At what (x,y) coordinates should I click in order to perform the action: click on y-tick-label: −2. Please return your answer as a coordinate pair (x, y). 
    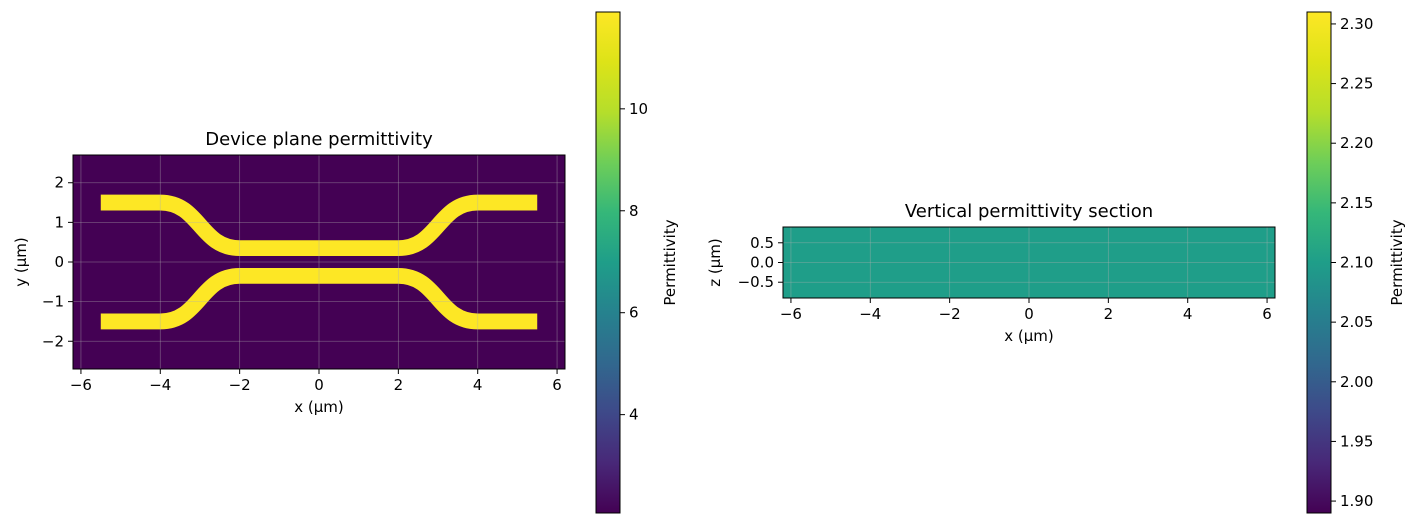
    Looking at the image, I should click on (53, 341).